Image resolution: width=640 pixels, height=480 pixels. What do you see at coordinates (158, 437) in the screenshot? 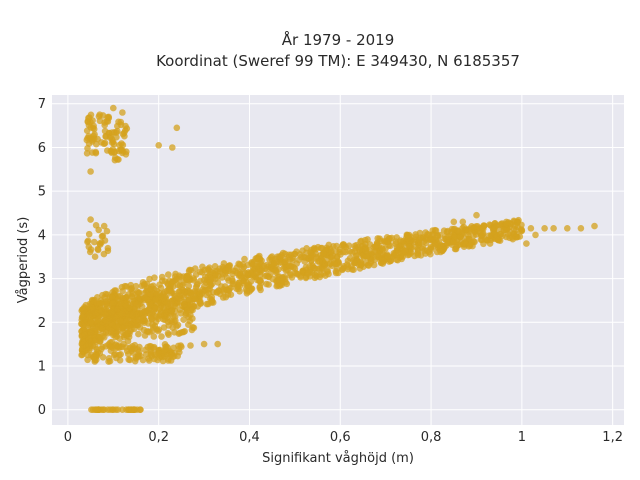
I see `x-tick-label: 0,2` at bounding box center [158, 437].